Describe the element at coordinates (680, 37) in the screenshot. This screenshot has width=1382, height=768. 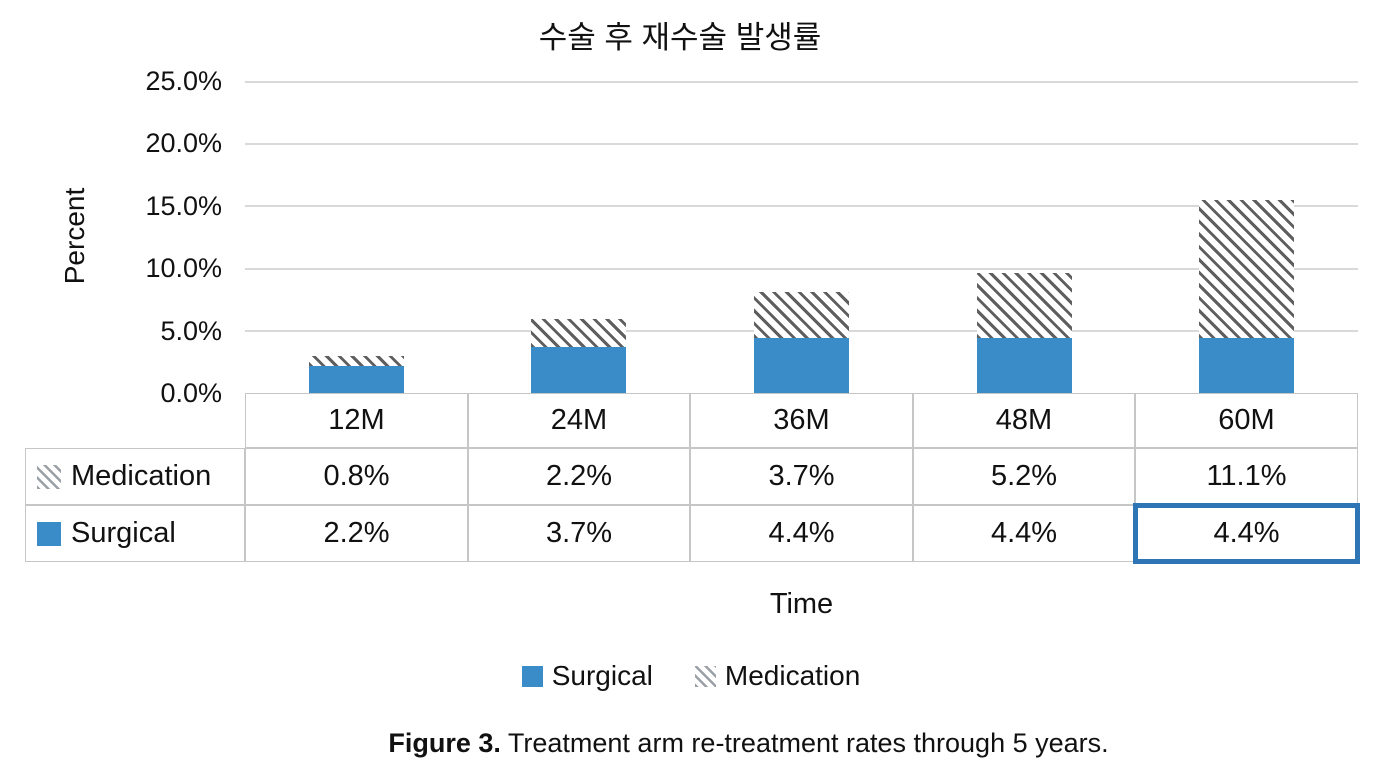
I see `chart-title: 수술 후 재수술 발생률` at that location.